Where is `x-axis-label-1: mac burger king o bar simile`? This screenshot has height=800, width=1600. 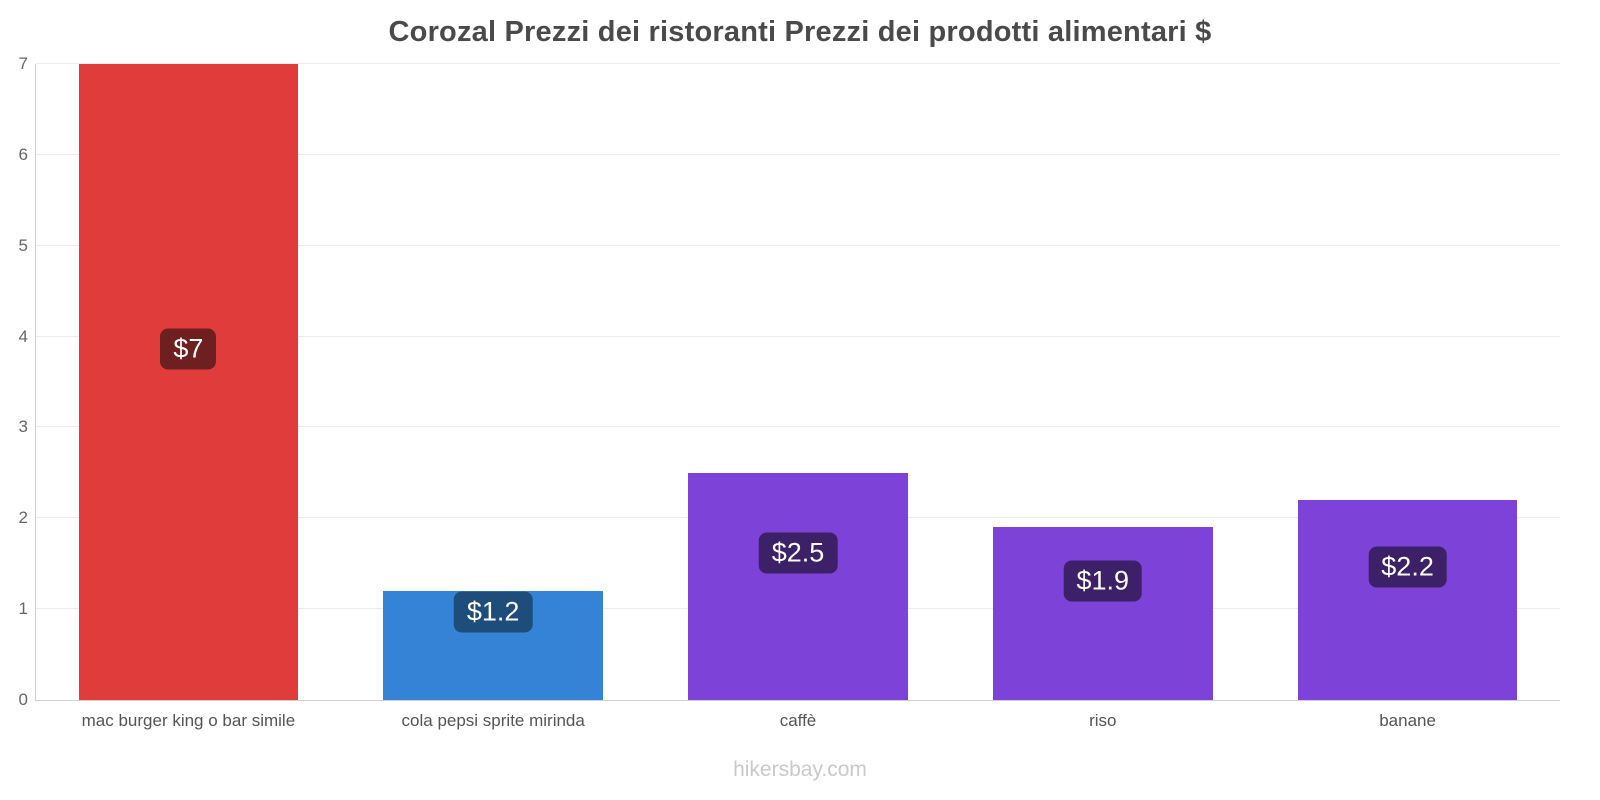
x-axis-label-1: mac burger king o bar simile is located at coordinates (188, 720).